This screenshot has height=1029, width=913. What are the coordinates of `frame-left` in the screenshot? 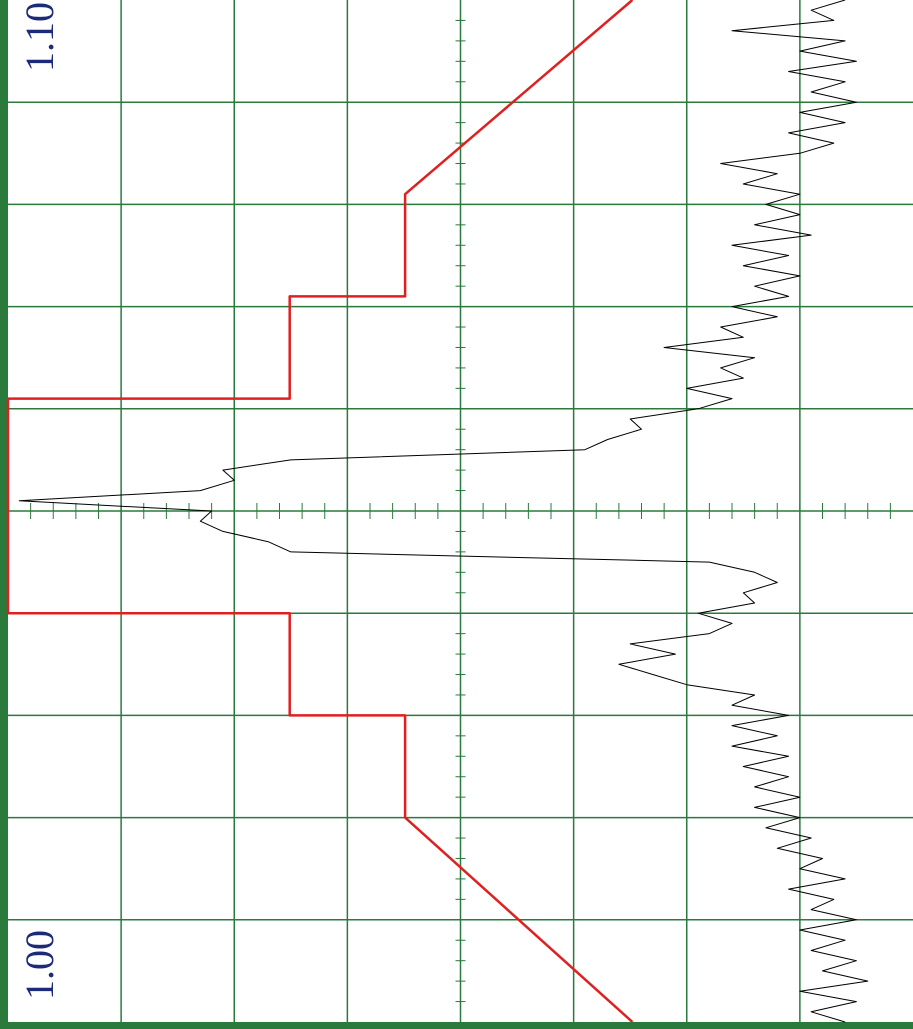 It's located at (4, 514).